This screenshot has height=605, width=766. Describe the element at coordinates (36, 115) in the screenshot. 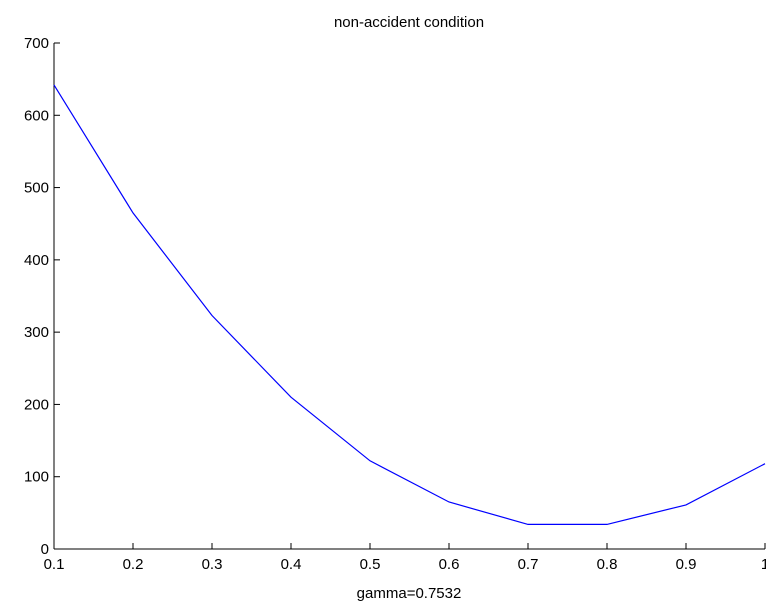

I see `y-tick-label: 600` at that location.